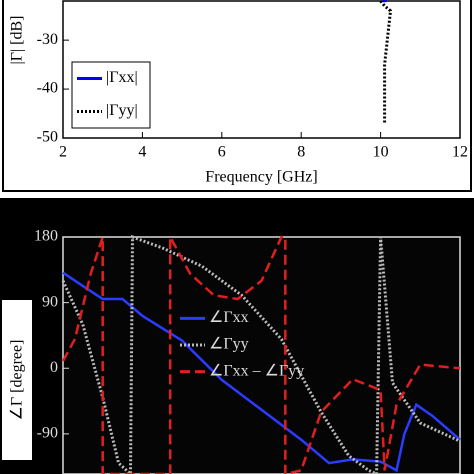  Describe the element at coordinates (229, 317) in the screenshot. I see `legend-label: ∠Γxx` at that location.